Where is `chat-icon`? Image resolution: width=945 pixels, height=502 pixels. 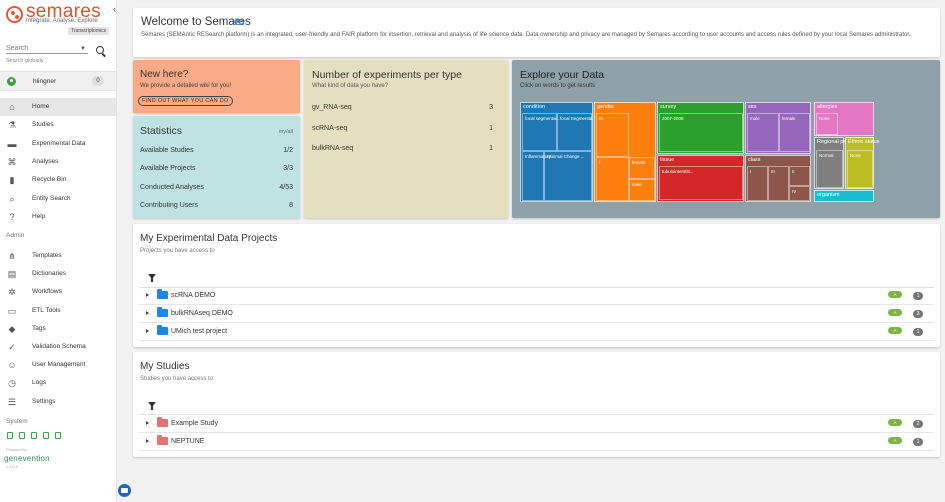
chat-icon is located at coordinates (124, 490).